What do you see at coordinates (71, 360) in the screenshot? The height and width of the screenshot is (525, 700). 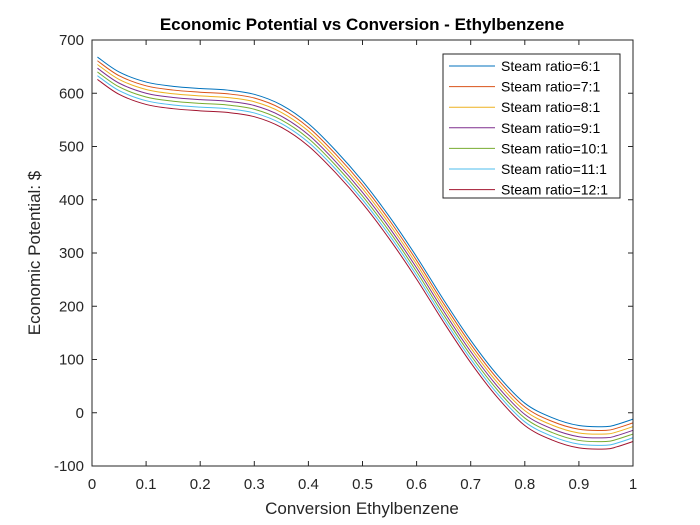 I see `y-tick-label: 100` at bounding box center [71, 360].